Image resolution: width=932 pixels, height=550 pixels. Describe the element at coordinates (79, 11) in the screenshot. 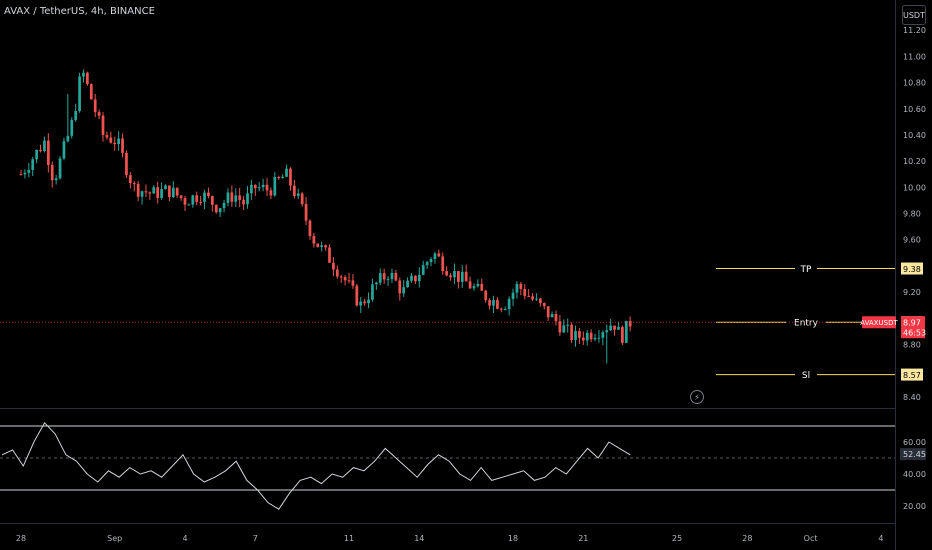

I see `symbol-title: AVAX / TetherUS, 4h, BINANCE` at that location.